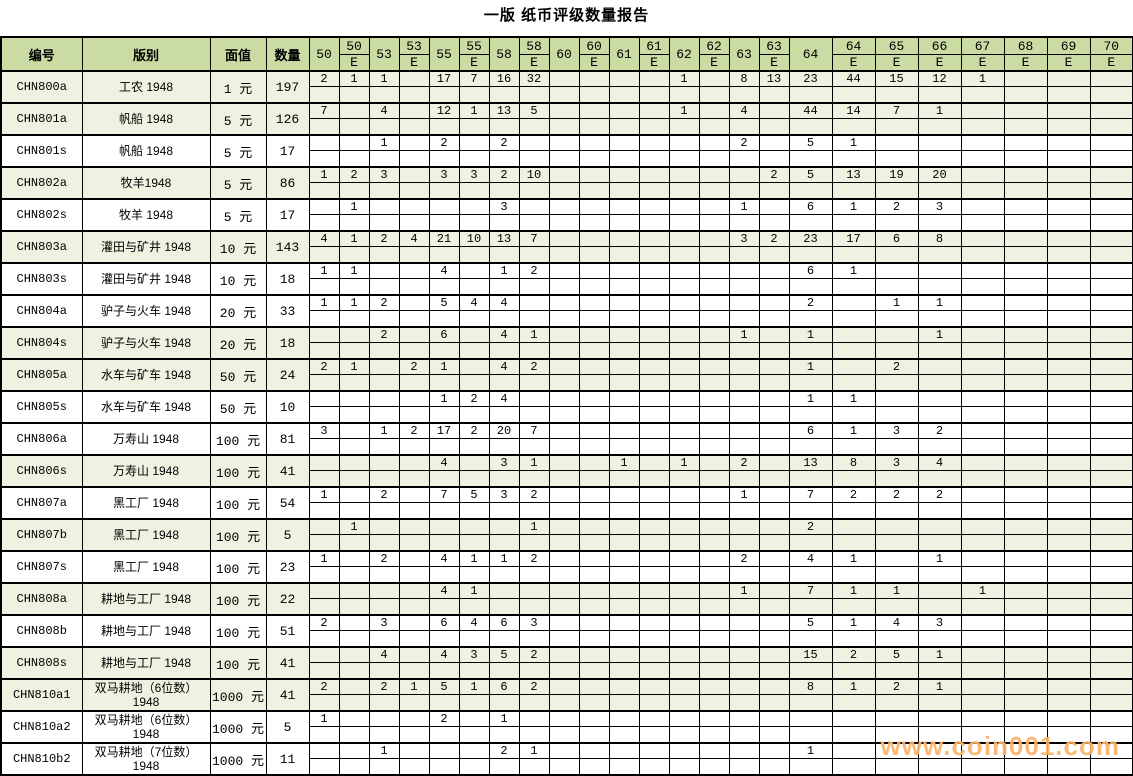  What do you see at coordinates (474, 119) in the screenshot?
I see `grade-cell-55E: 1` at bounding box center [474, 119].